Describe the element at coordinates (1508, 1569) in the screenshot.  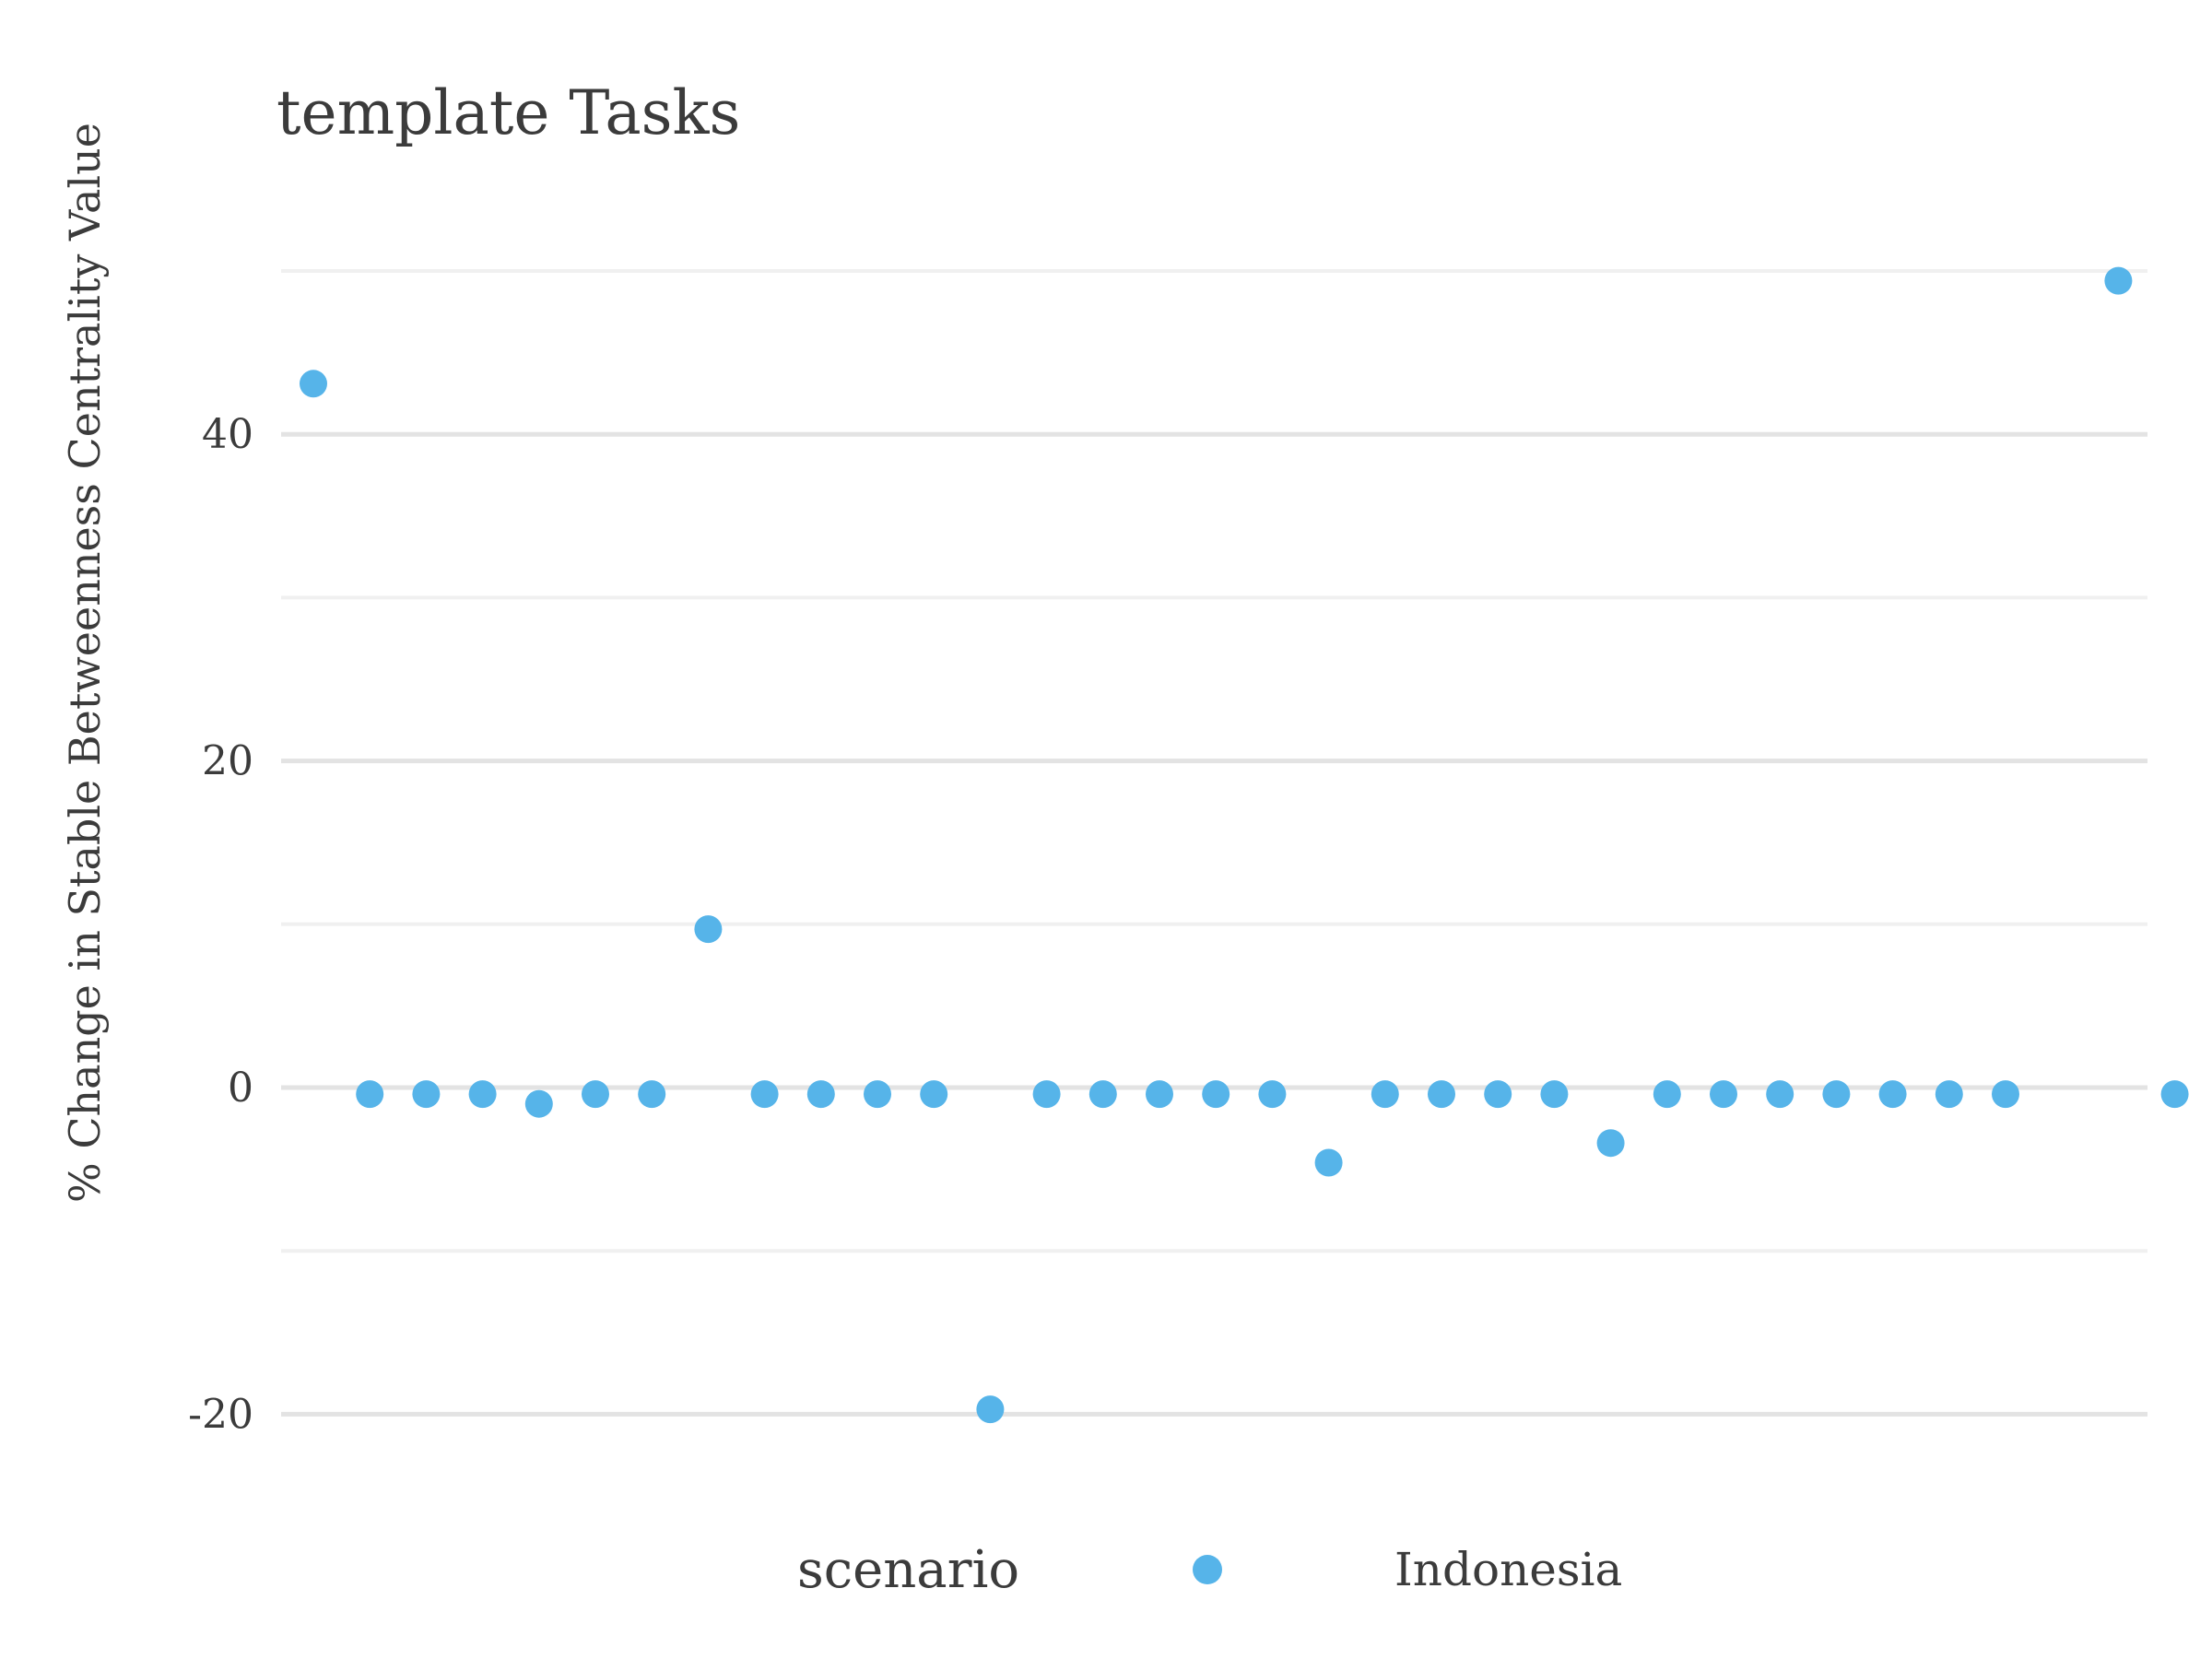
I see `legend-label-indonesia: Indonesia` at that location.